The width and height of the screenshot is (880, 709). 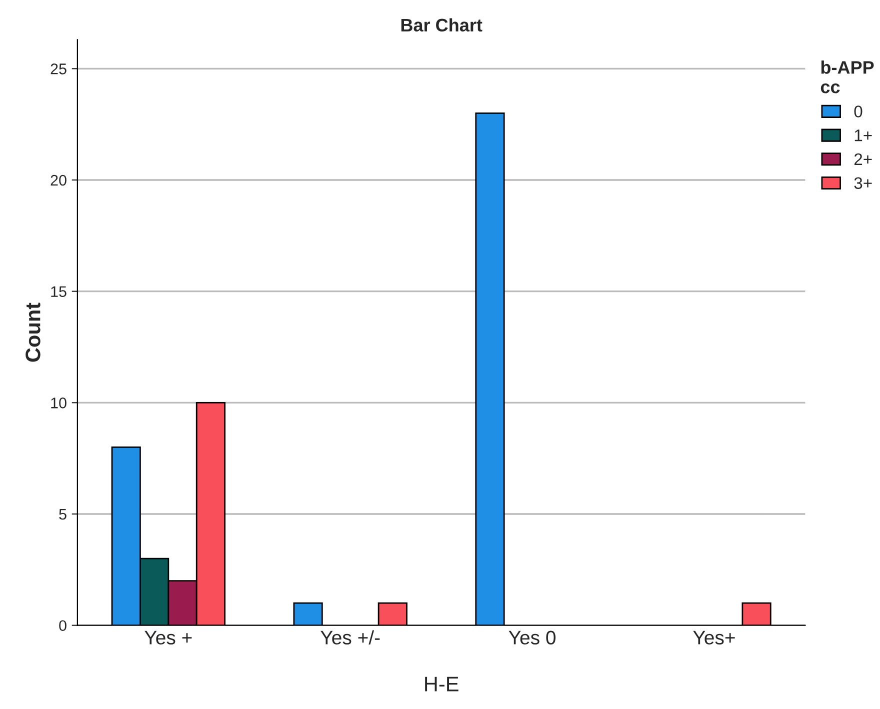 What do you see at coordinates (441, 25) in the screenshot?
I see `chart-title: Bar Chart` at bounding box center [441, 25].